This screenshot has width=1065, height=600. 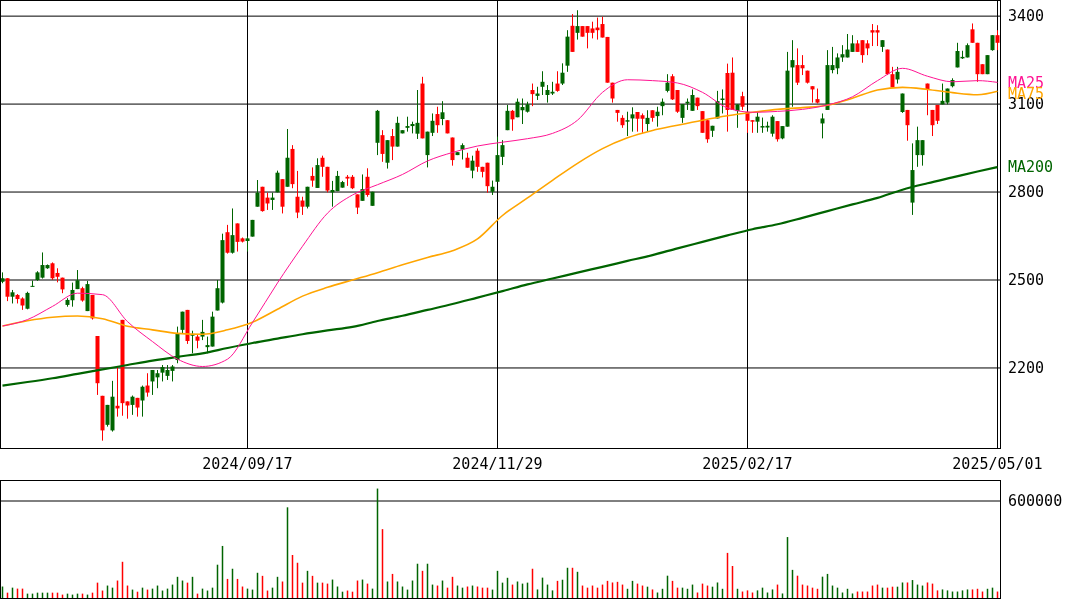 What do you see at coordinates (1026, 368) in the screenshot?
I see `y-tick-label: 2200` at bounding box center [1026, 368].